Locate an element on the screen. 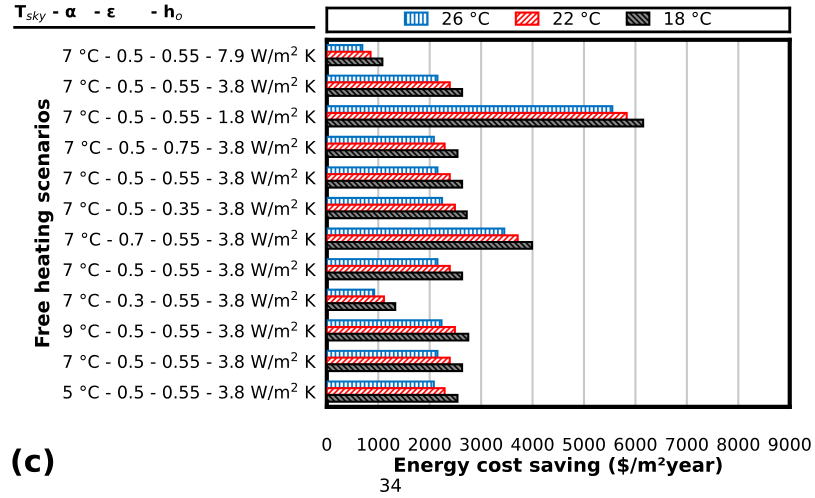  y-tick-label: 7 °C - 0.5 - 0.55 - 1.8 W/m$^{2}$ K is located at coordinates (190, 116).